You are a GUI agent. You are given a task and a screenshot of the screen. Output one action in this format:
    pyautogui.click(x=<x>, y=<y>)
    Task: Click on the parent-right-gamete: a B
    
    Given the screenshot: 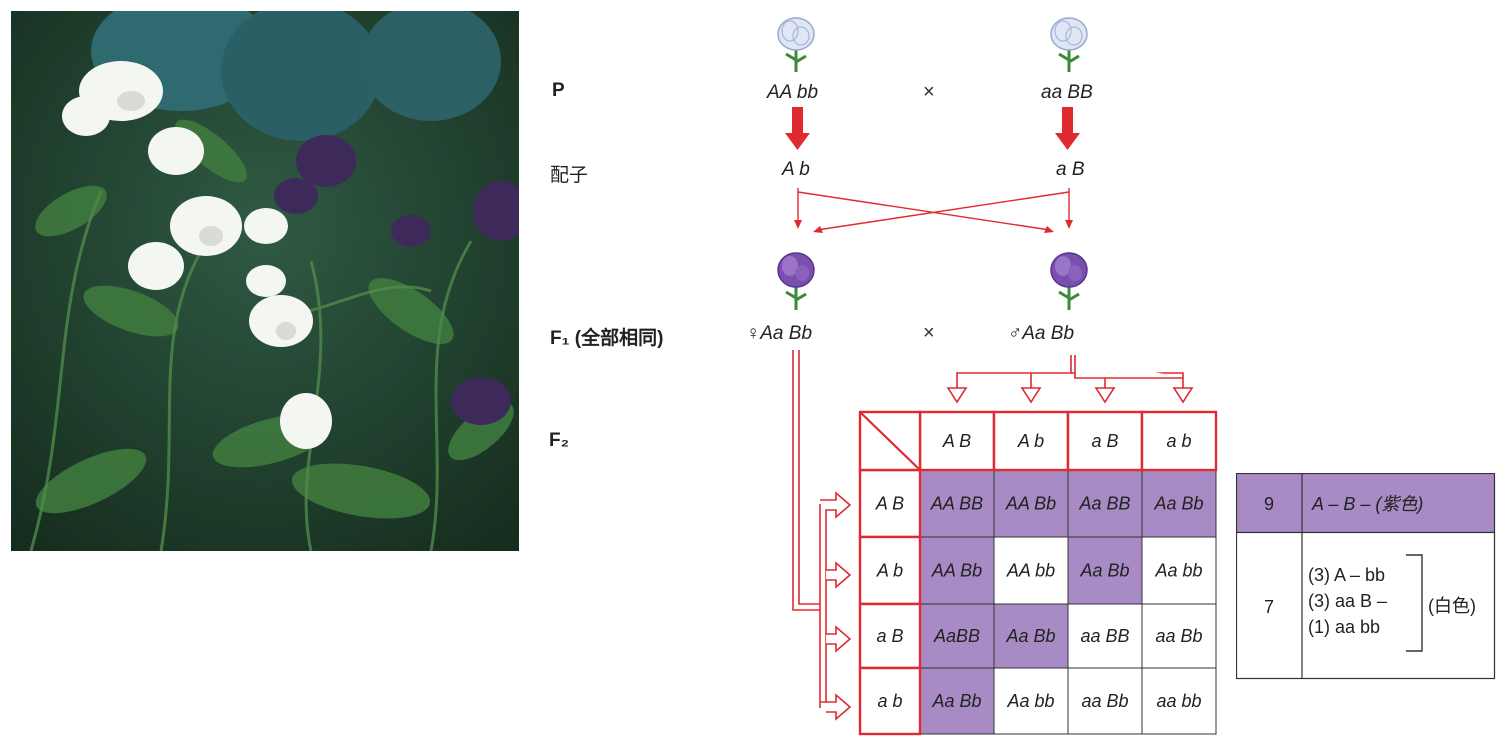 What is the action you would take?
    pyautogui.click(x=1070, y=169)
    